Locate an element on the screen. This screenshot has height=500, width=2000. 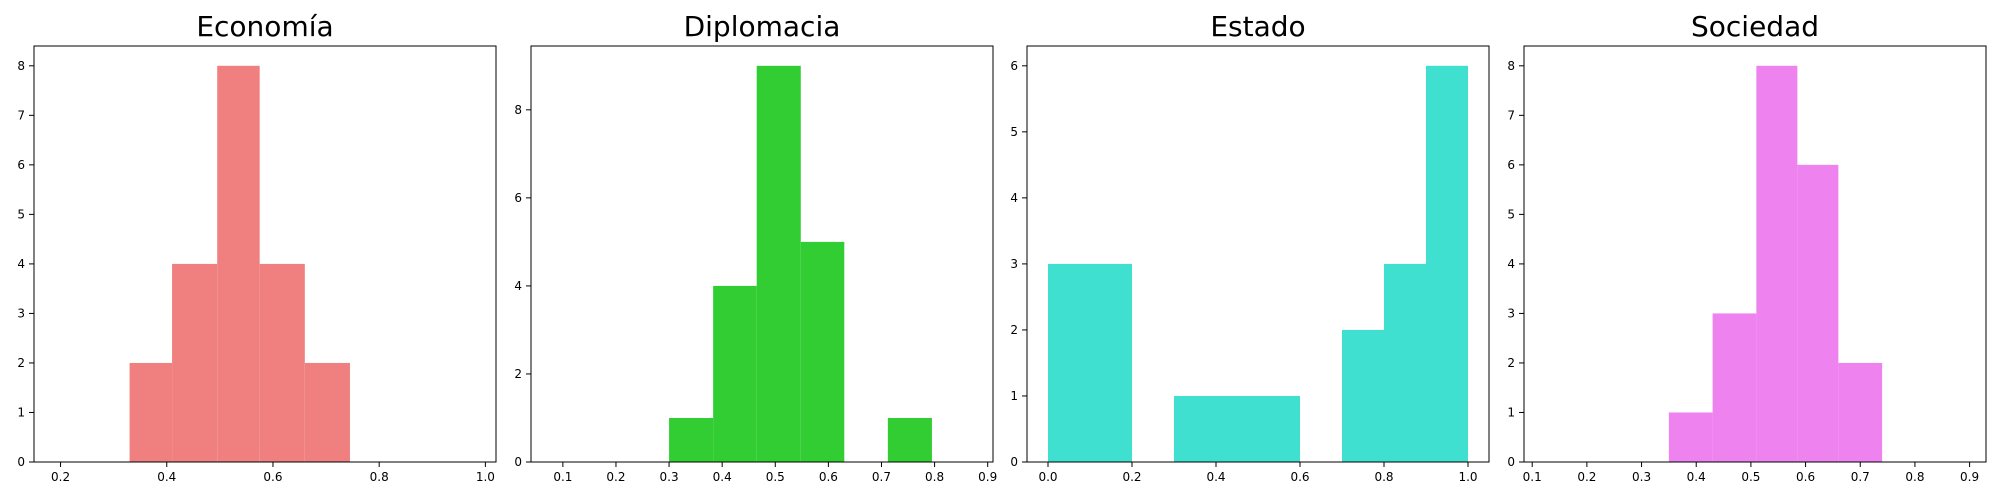
chart-title-economia: Economía is located at coordinates (264, 26).